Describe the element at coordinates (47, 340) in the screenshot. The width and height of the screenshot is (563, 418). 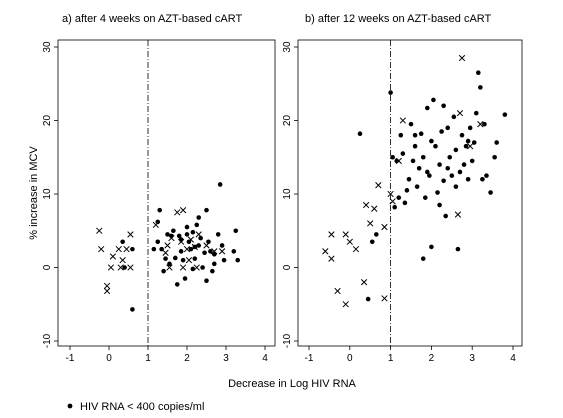
I see `panel-a-y-tick-label: -10` at that location.